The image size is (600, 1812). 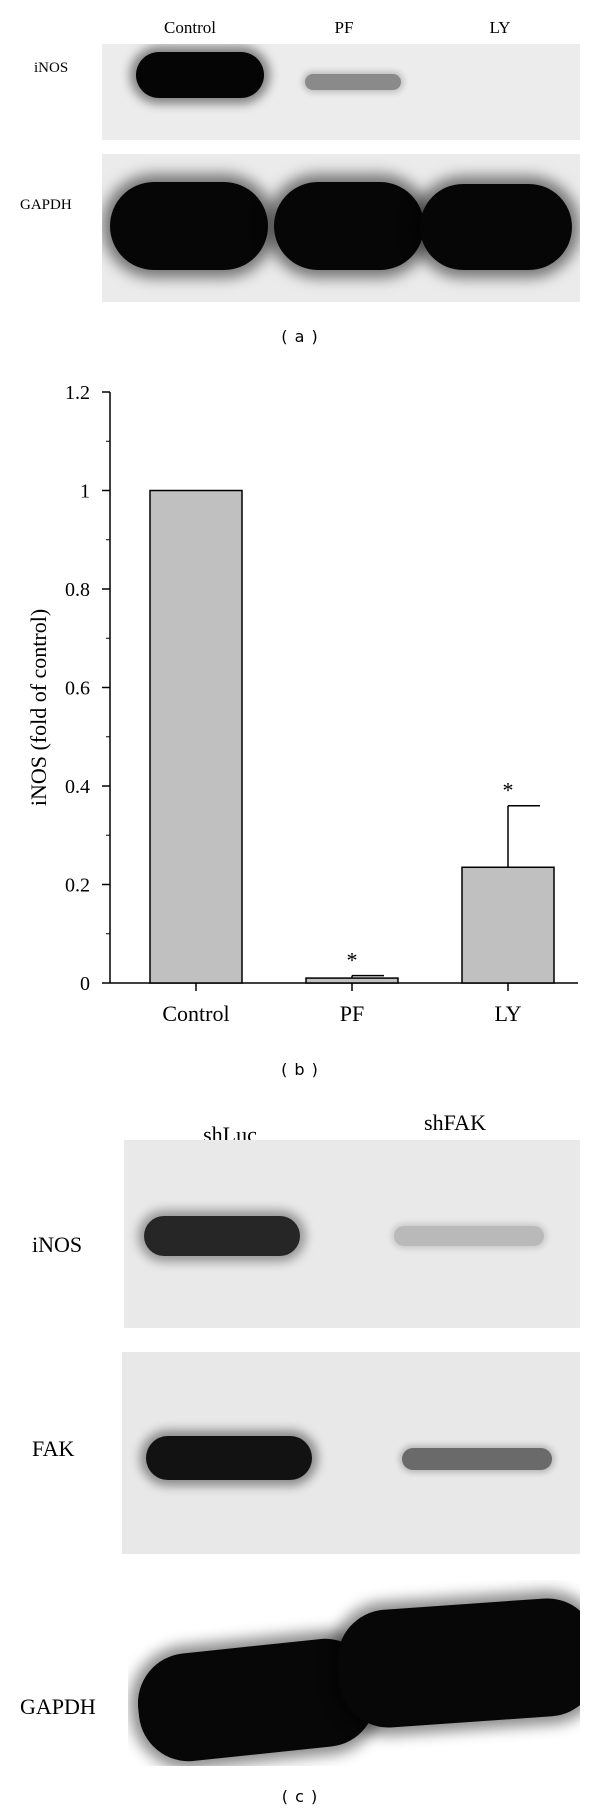 I want to click on y-tick-label: 0, so click(x=85, y=984).